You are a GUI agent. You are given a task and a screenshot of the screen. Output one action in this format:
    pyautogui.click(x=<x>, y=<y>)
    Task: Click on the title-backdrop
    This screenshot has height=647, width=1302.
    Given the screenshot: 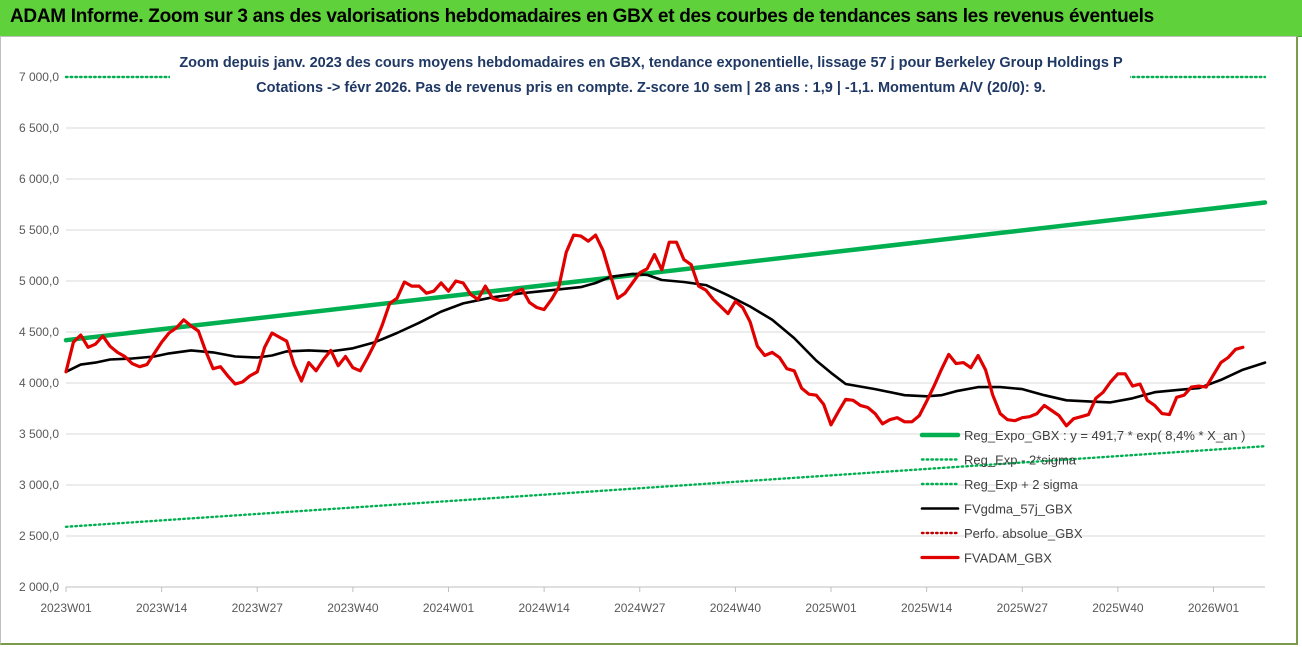 What is the action you would take?
    pyautogui.click(x=650, y=71)
    